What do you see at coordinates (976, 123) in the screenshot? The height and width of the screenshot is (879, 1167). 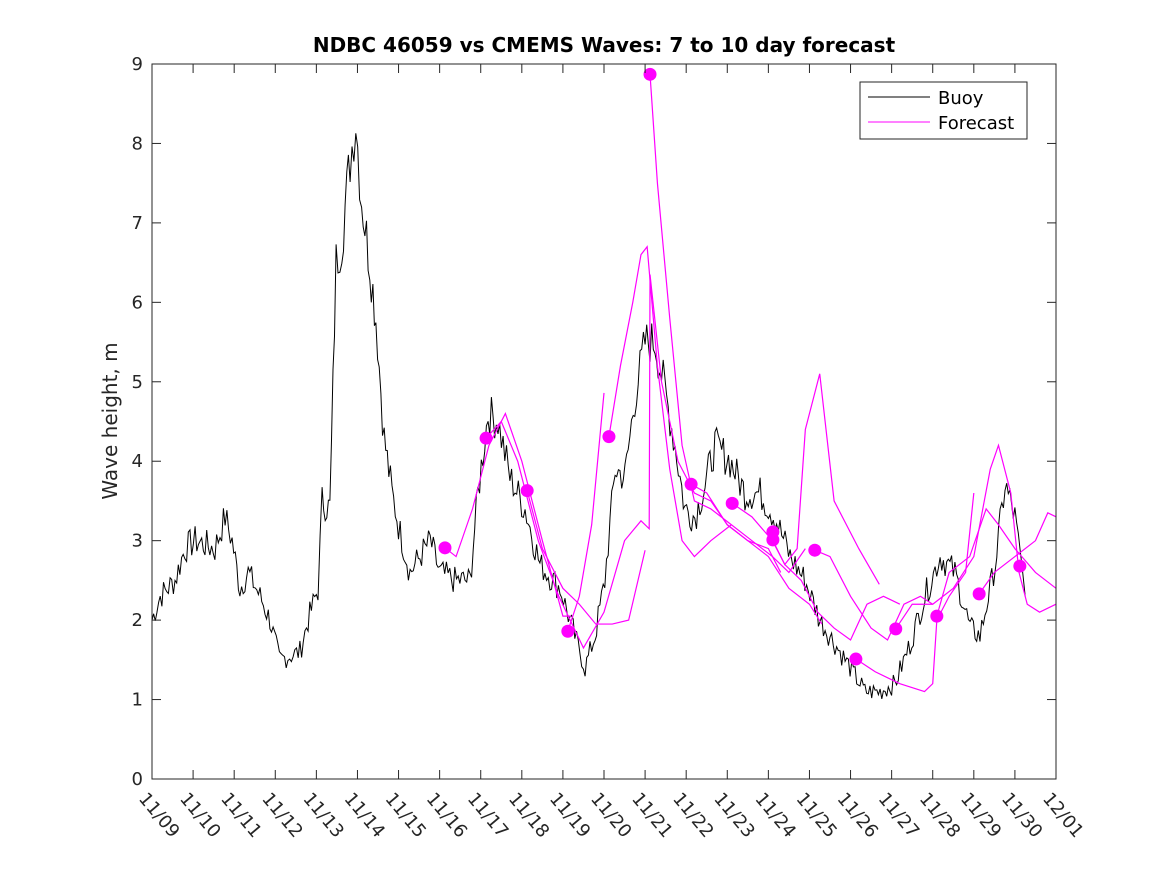 I see `legend-forecast-label: Forecast` at bounding box center [976, 123].